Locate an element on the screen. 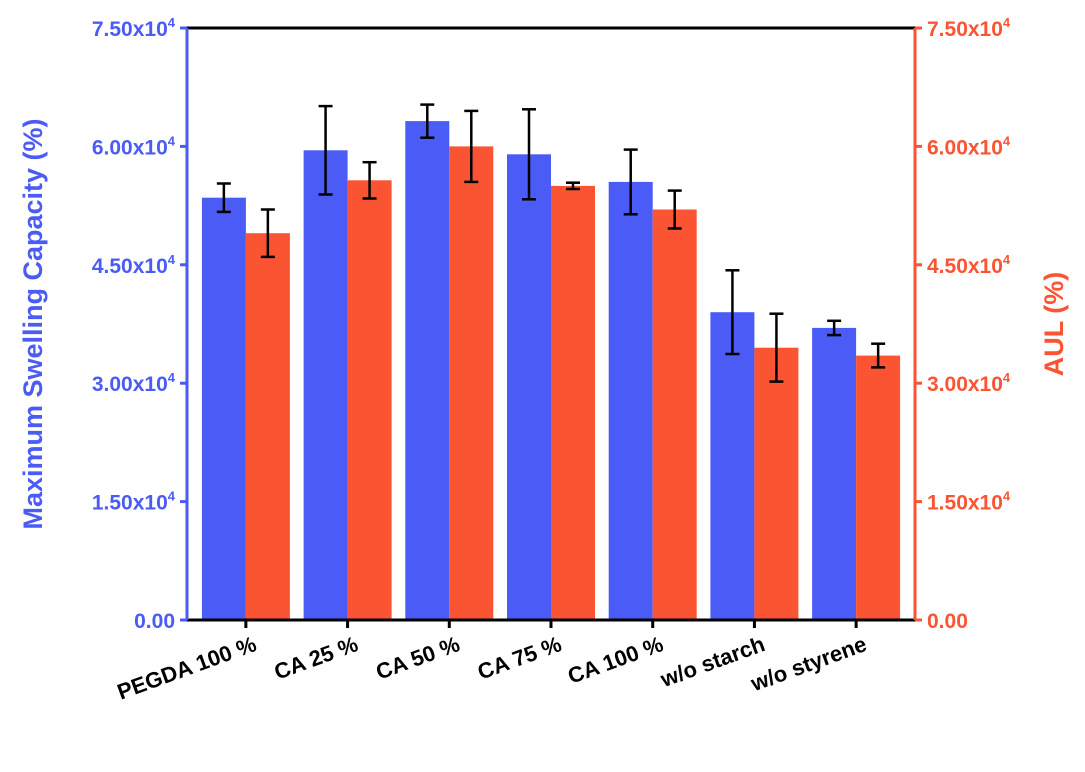 Image resolution: width=1085 pixels, height=772 pixels. x-category-label-2: CA 50 % is located at coordinates (417, 657).